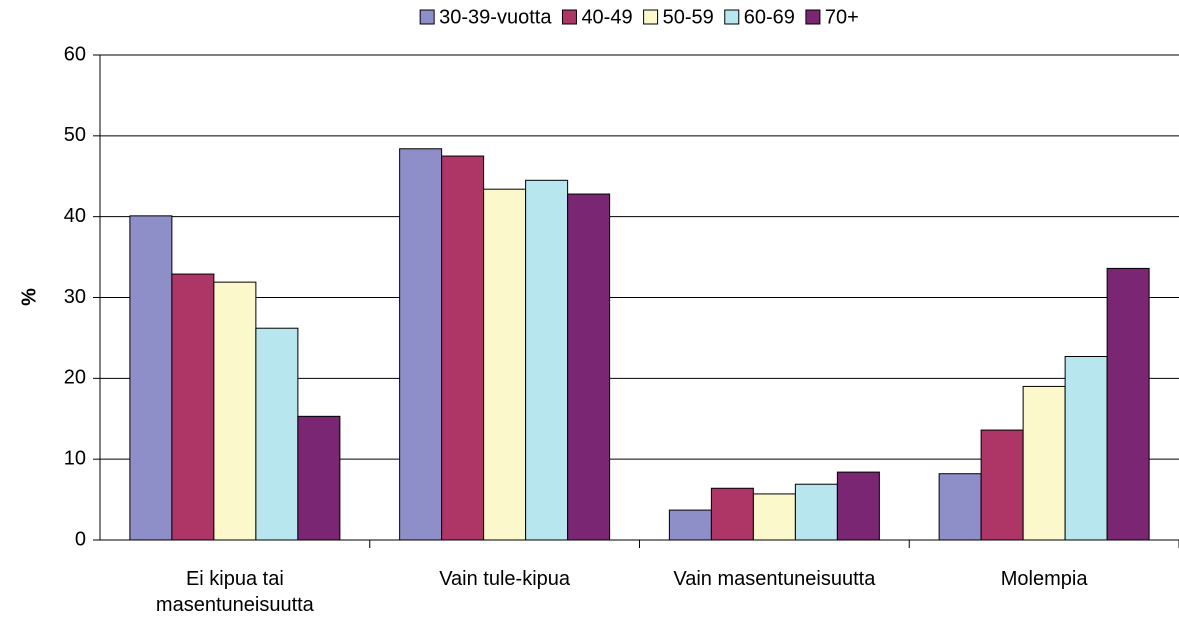 The width and height of the screenshot is (1179, 627). I want to click on y-tick-label: 10, so click(75, 458).